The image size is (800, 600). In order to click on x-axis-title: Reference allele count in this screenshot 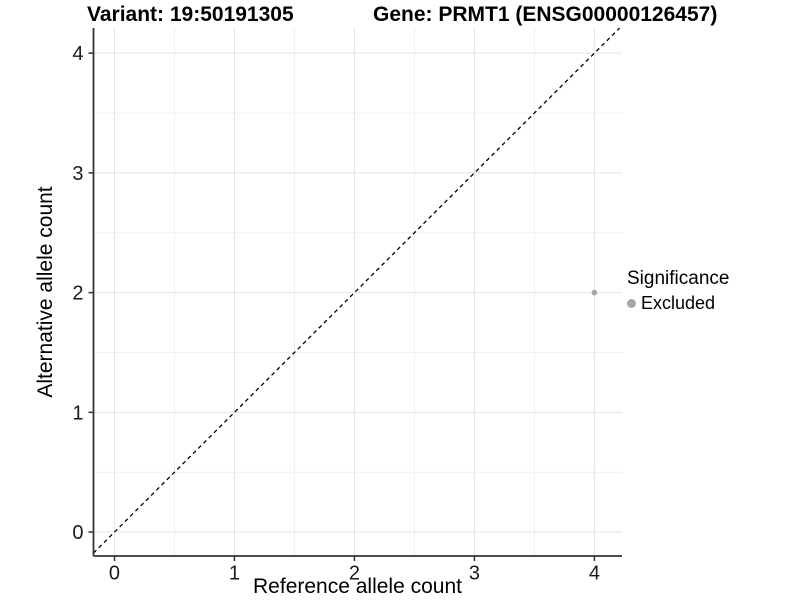, I will do `click(357, 586)`.